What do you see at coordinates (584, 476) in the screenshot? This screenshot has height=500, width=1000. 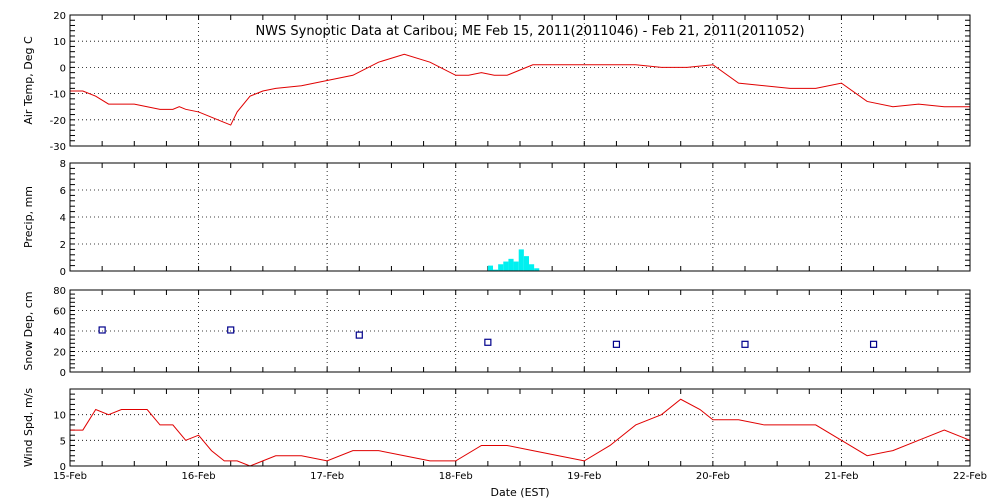 I see `x-tick-label: 19-Feb` at bounding box center [584, 476].